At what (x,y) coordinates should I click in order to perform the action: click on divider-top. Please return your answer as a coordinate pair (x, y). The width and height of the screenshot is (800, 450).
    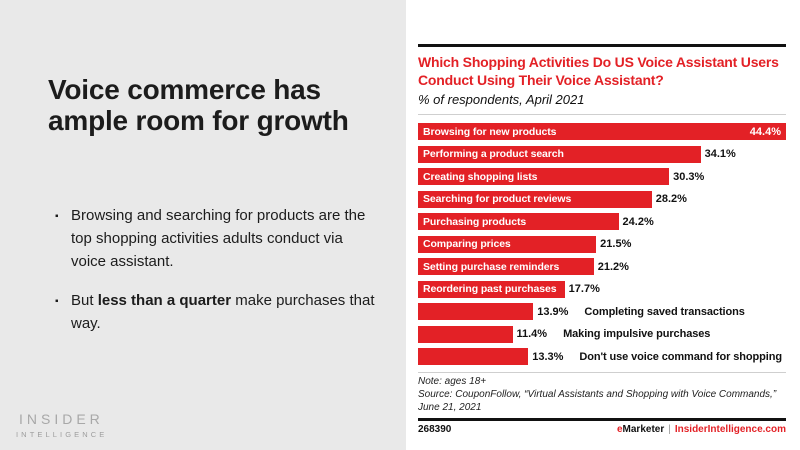
    Looking at the image, I should click on (602, 115).